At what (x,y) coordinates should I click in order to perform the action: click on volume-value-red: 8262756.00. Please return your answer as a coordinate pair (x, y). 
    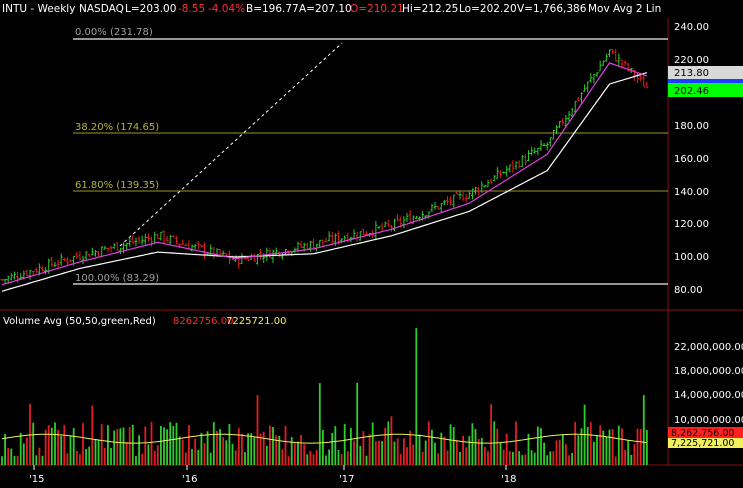
    Looking at the image, I should click on (203, 321).